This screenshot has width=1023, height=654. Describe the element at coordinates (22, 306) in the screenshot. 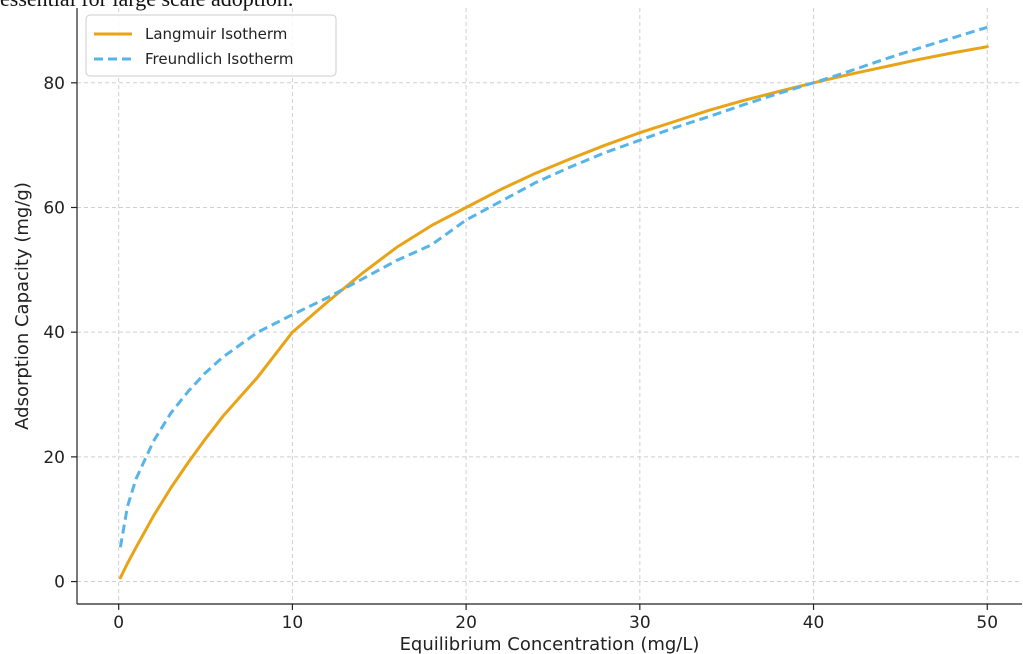

I see `y-axis-label: Adsorption Capacity (mg/g)` at that location.